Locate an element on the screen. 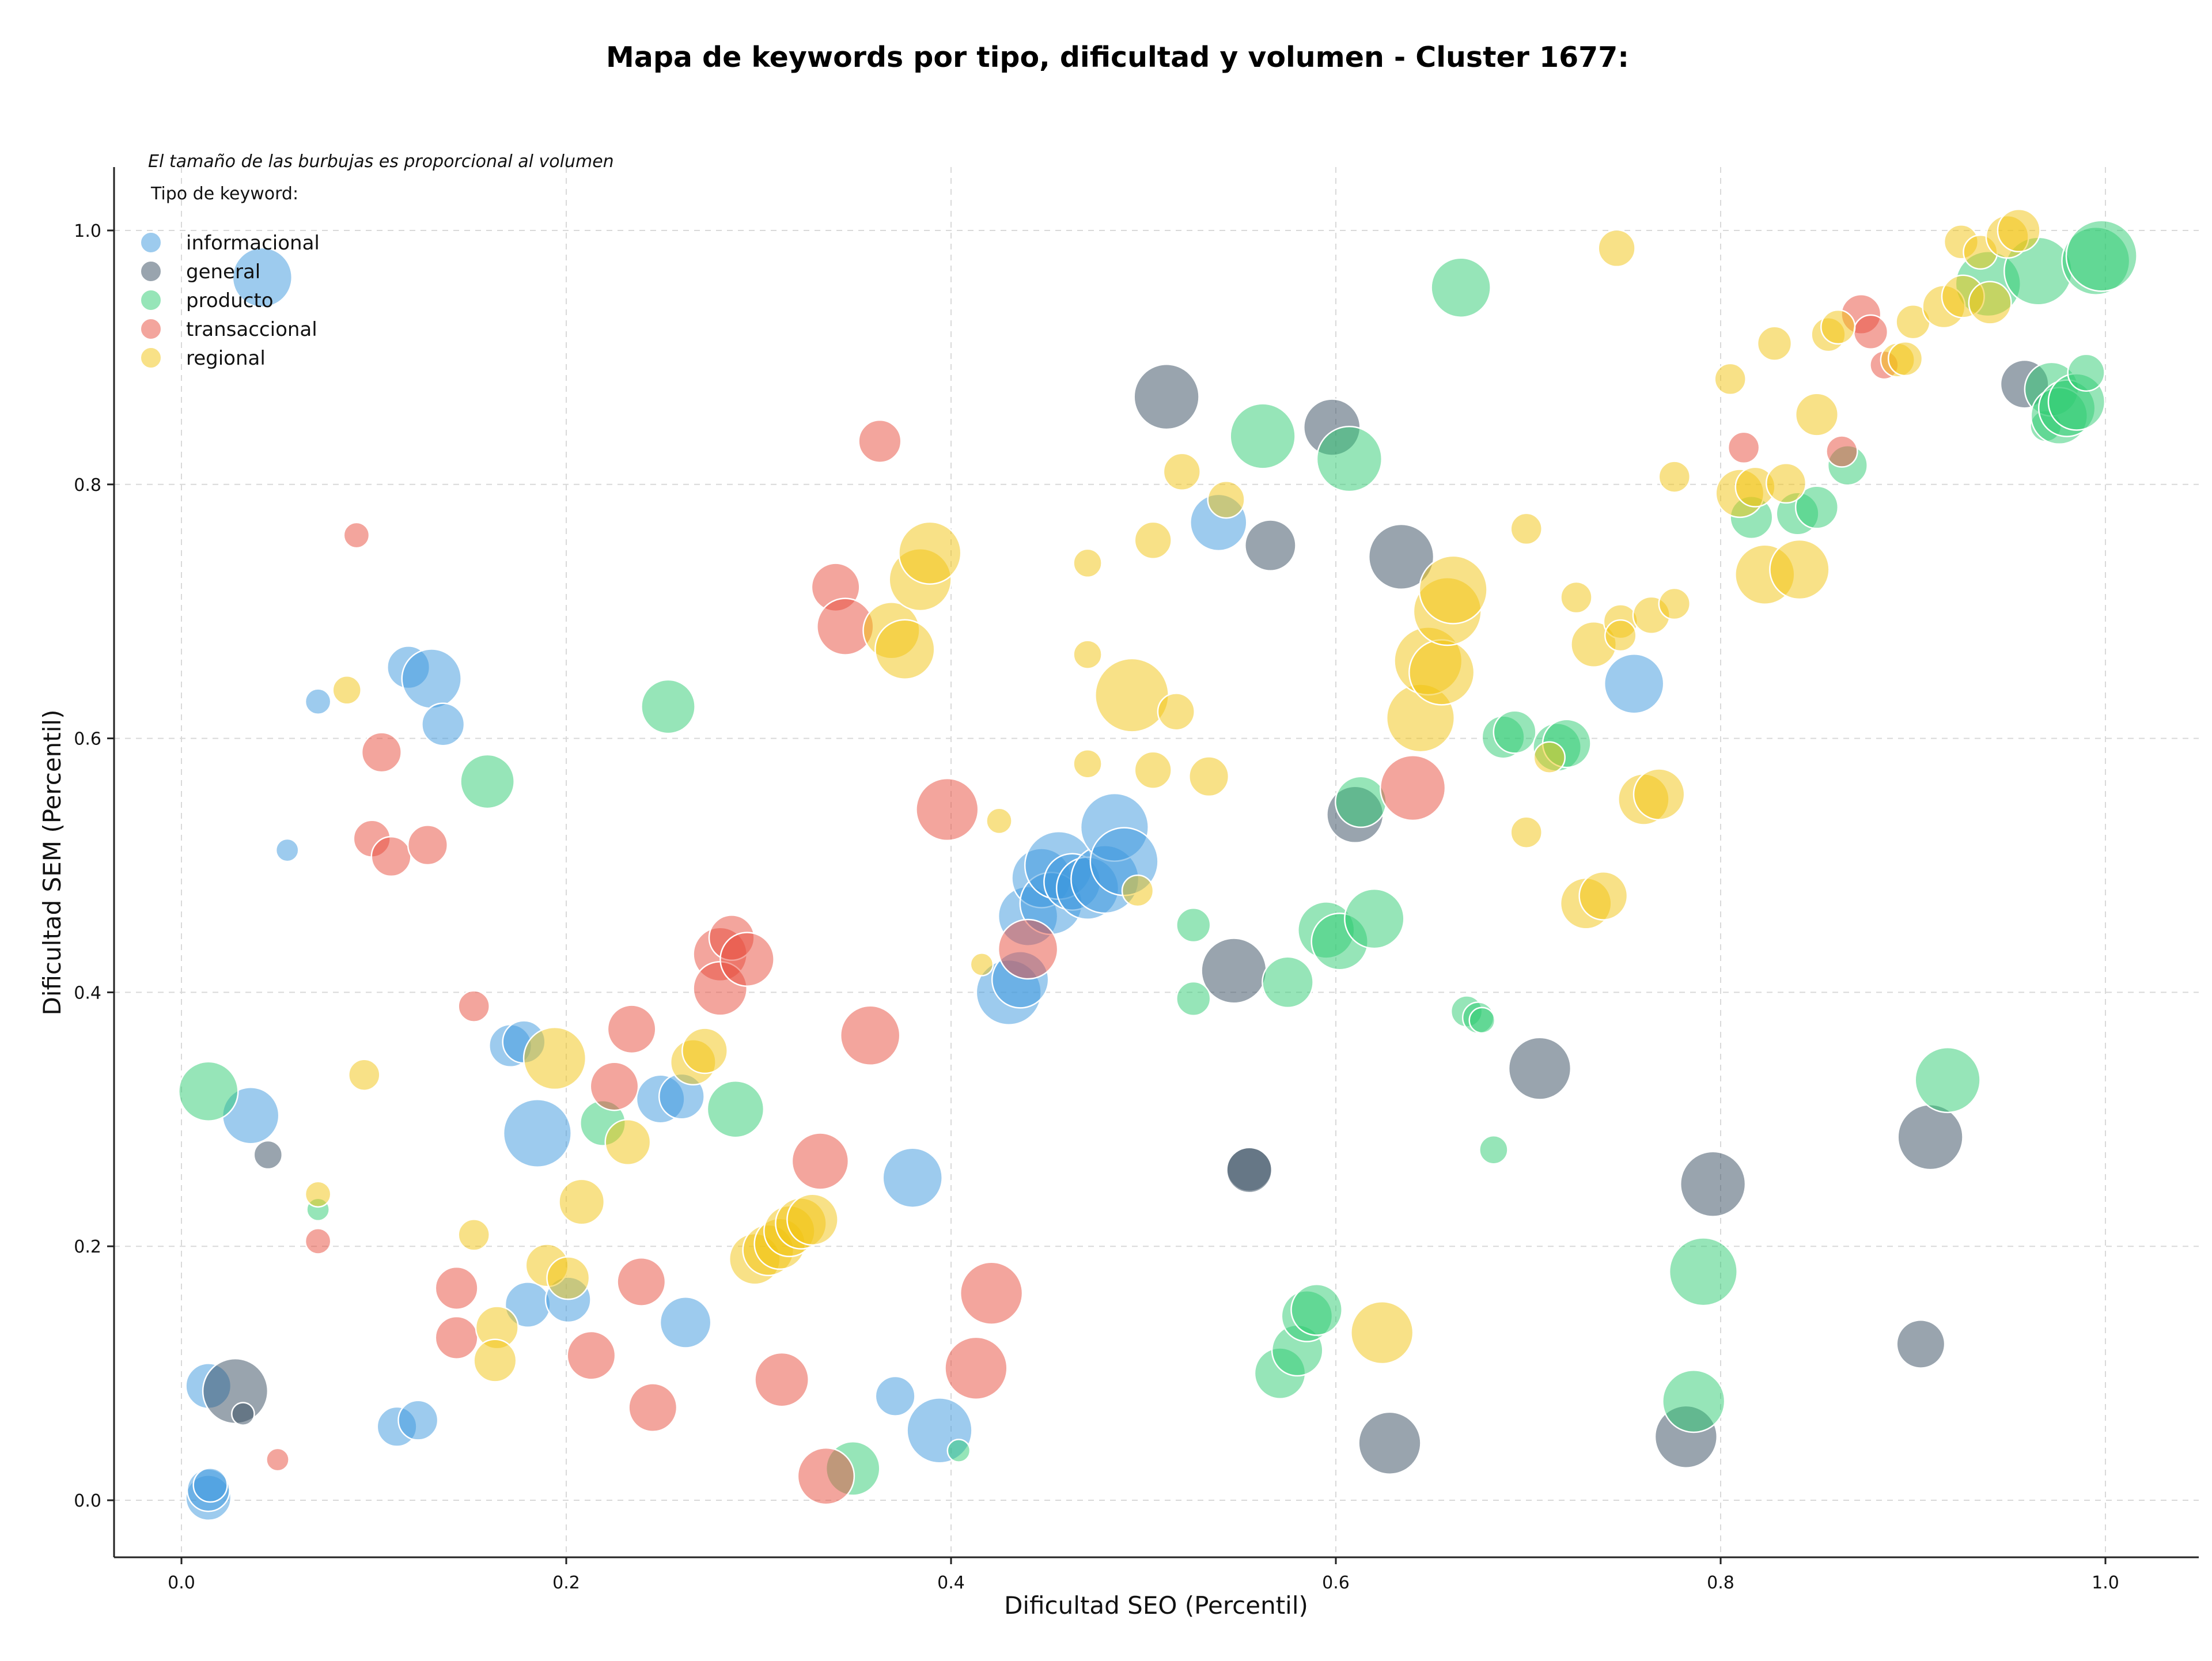  legend-title: Tipo de keyword: is located at coordinates (224, 194).